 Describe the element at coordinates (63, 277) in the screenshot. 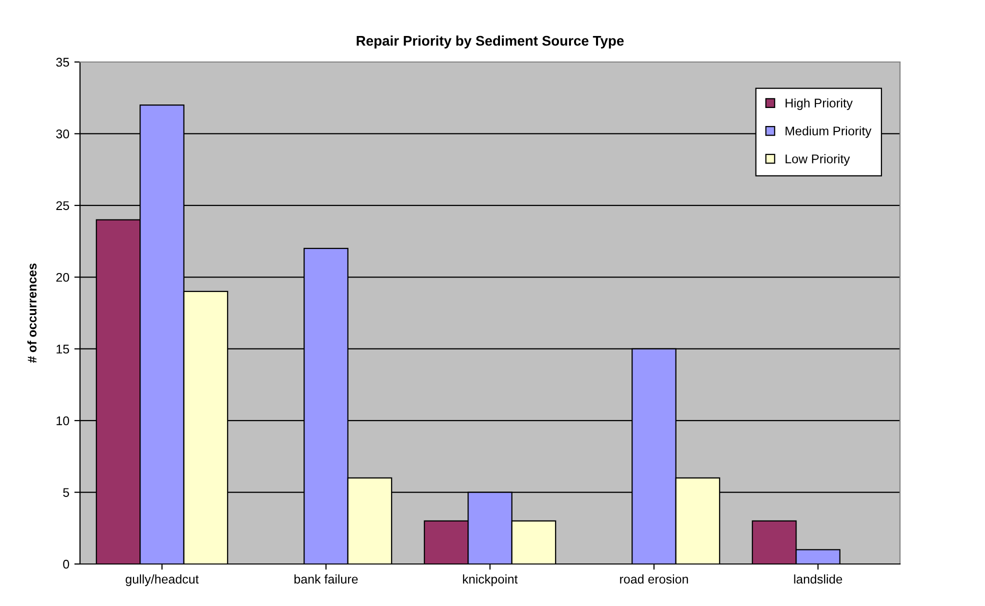

I see `y-tick-label: 20` at that location.